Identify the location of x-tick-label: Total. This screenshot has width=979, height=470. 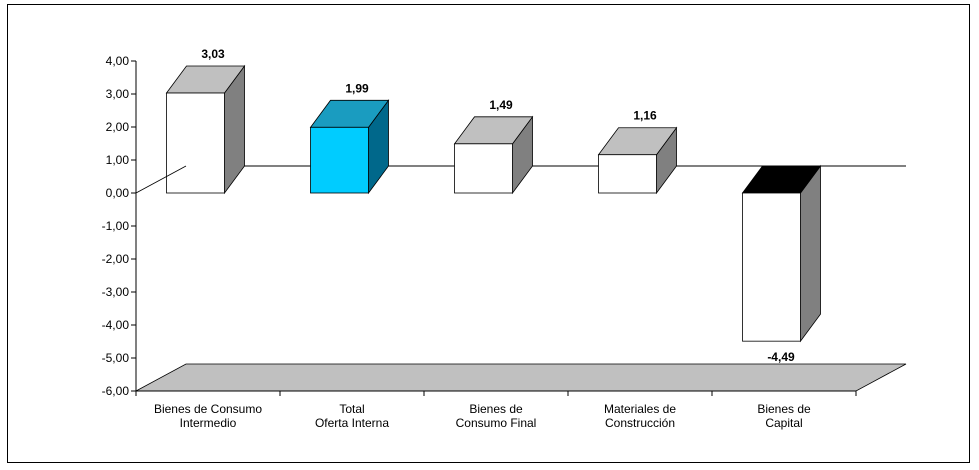
(351, 409).